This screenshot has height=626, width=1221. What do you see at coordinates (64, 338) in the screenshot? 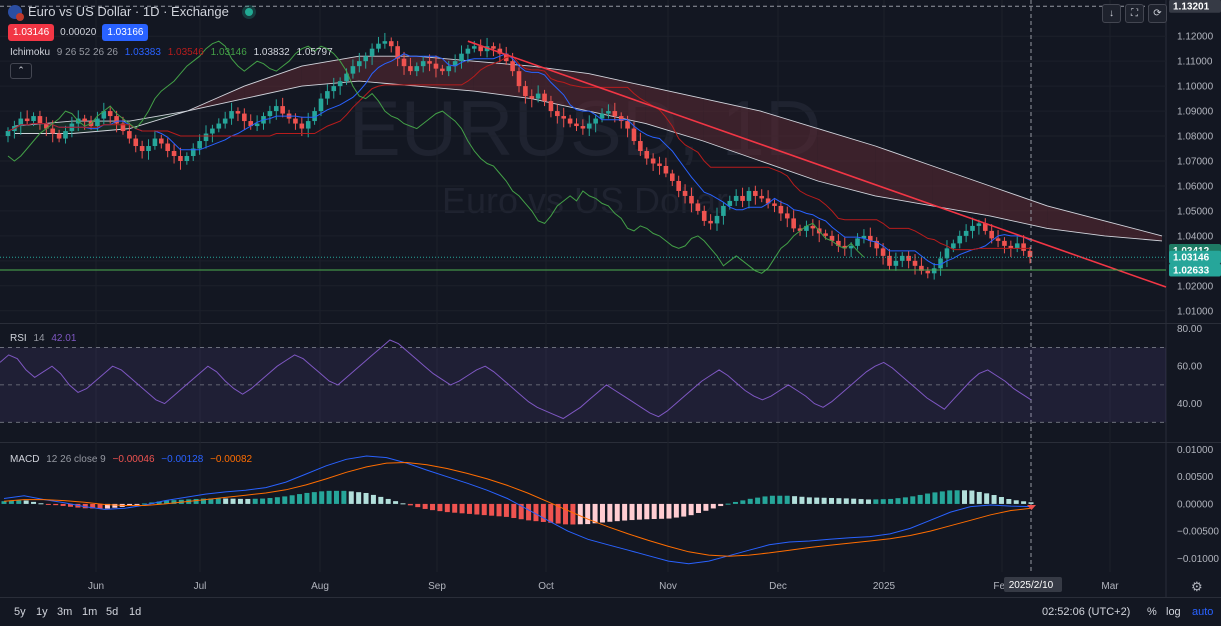
I see `rsi-value: 42.01` at bounding box center [64, 338].